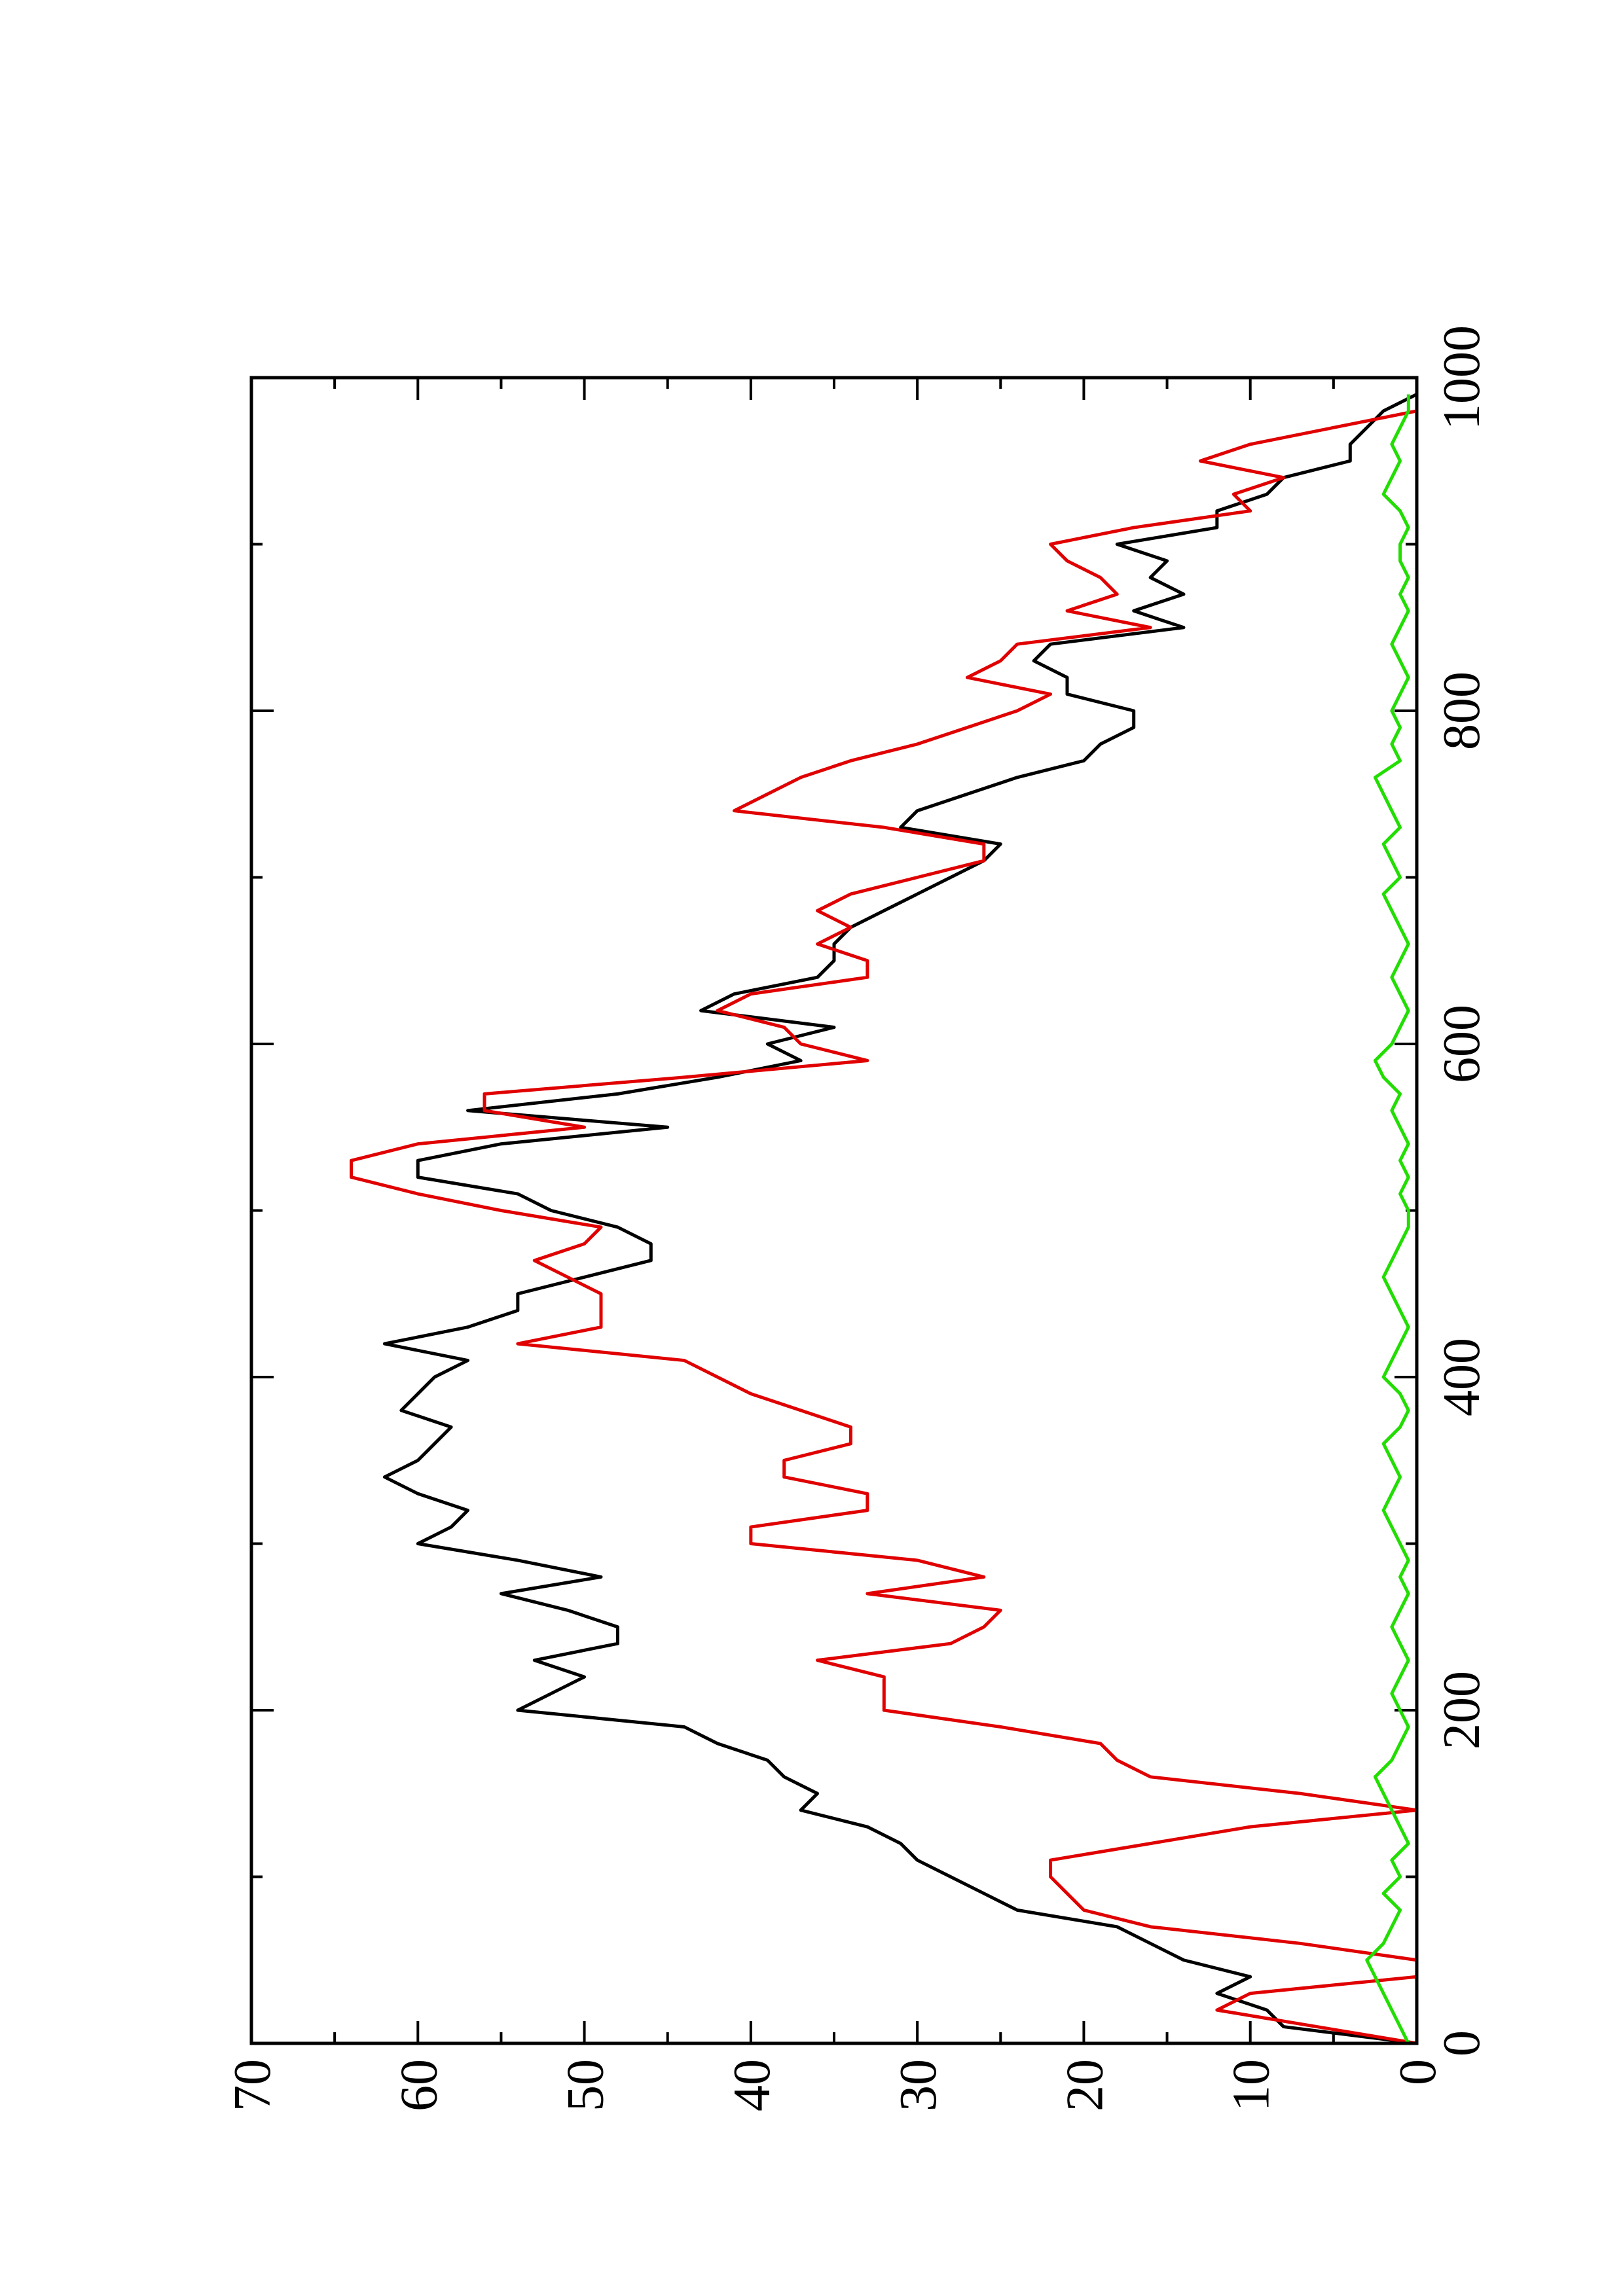 The height and width of the screenshot is (2296, 1623). Describe the element at coordinates (1462, 2043) in the screenshot. I see `x-tick-label: 0` at that location.